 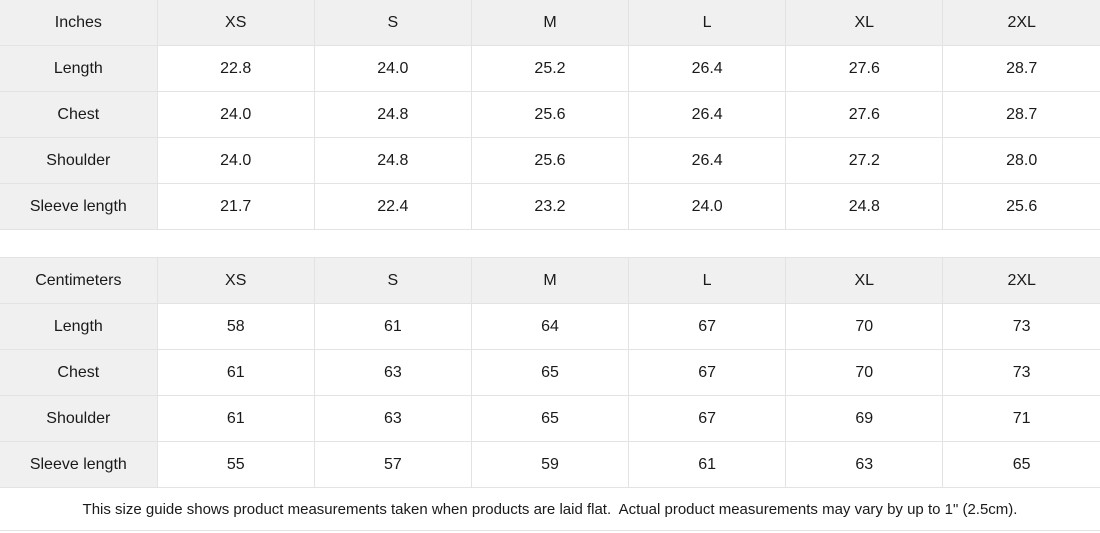 I want to click on measurement-cell: 25.2, so click(x=550, y=68).